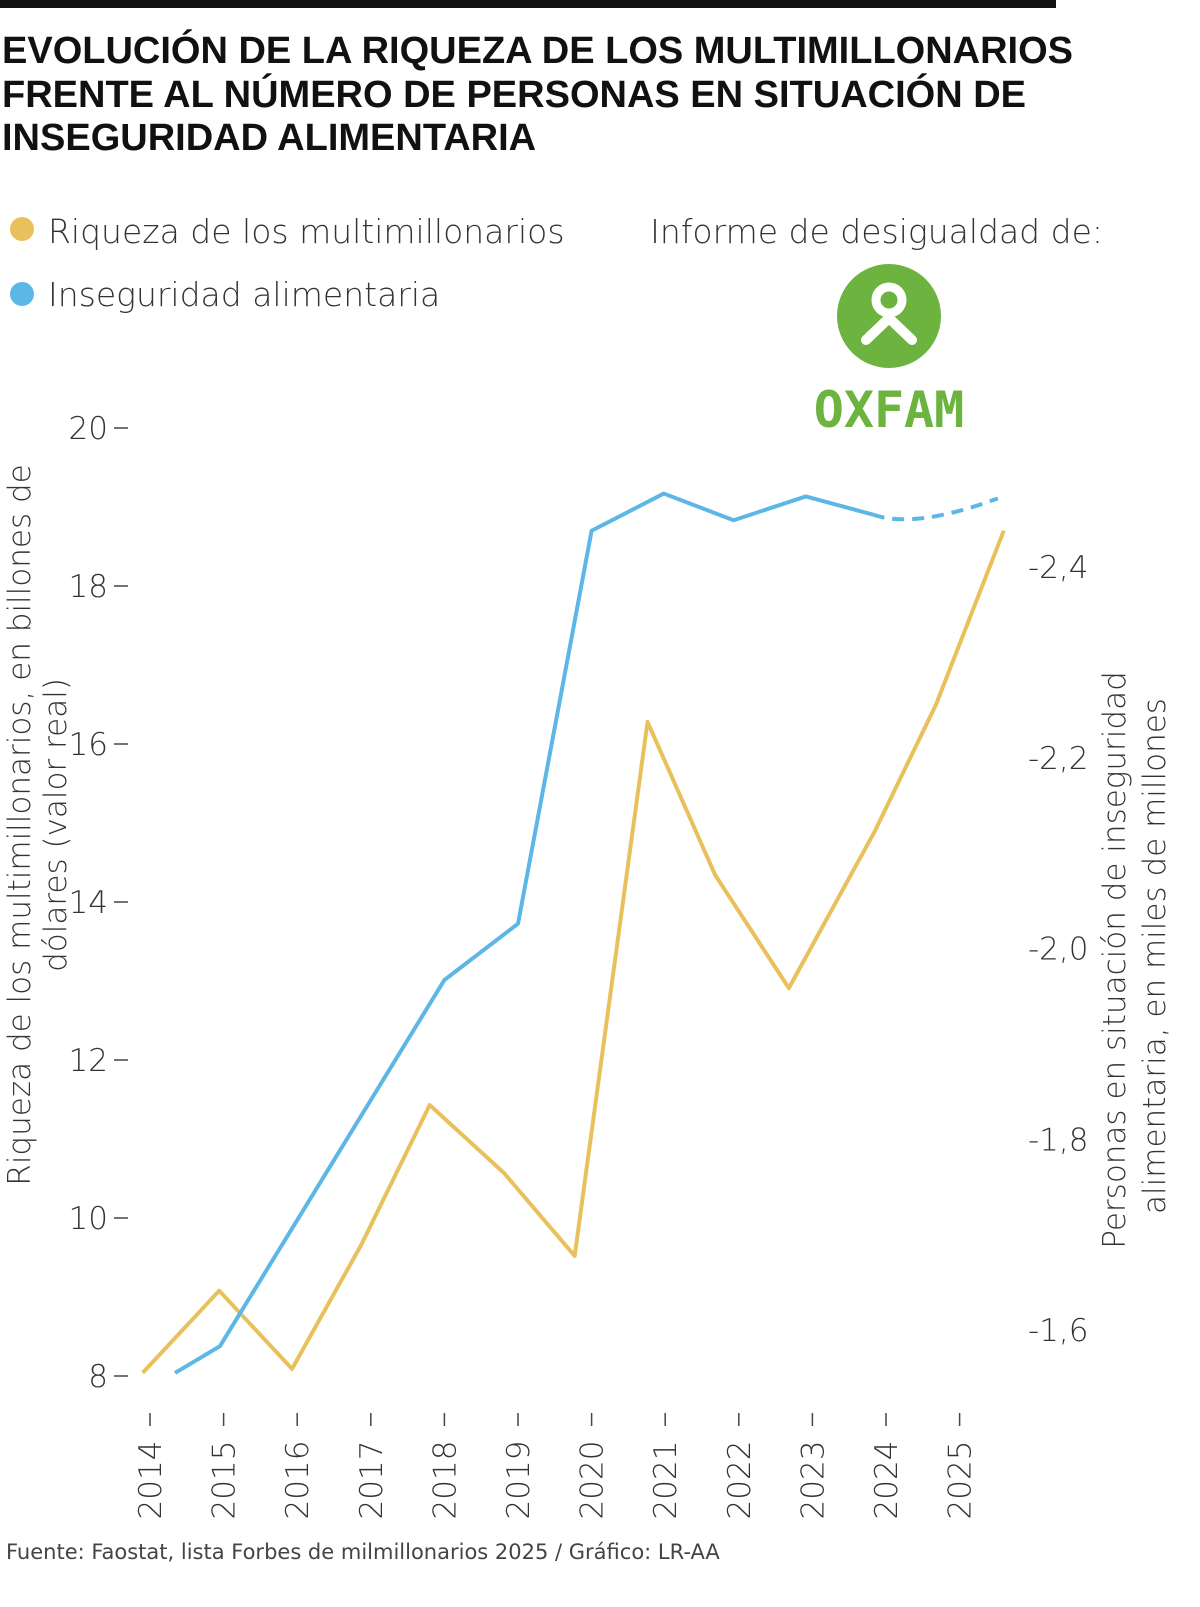 Image resolution: width=1200 pixels, height=1607 pixels. I want to click on right-axis-tick-label: -2,4, so click(1058, 568).